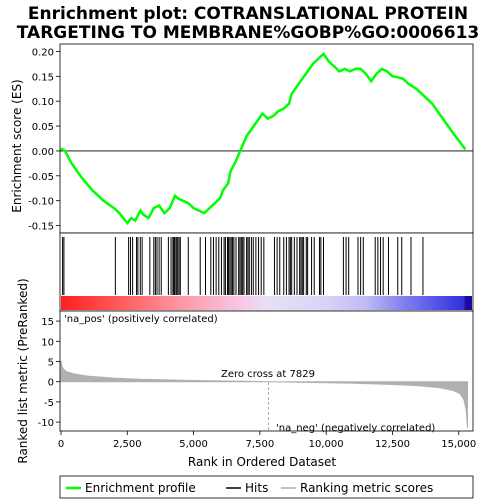  I want to click on negative-correlation-label: 'na_neg' (negatively correlated), so click(355, 428).